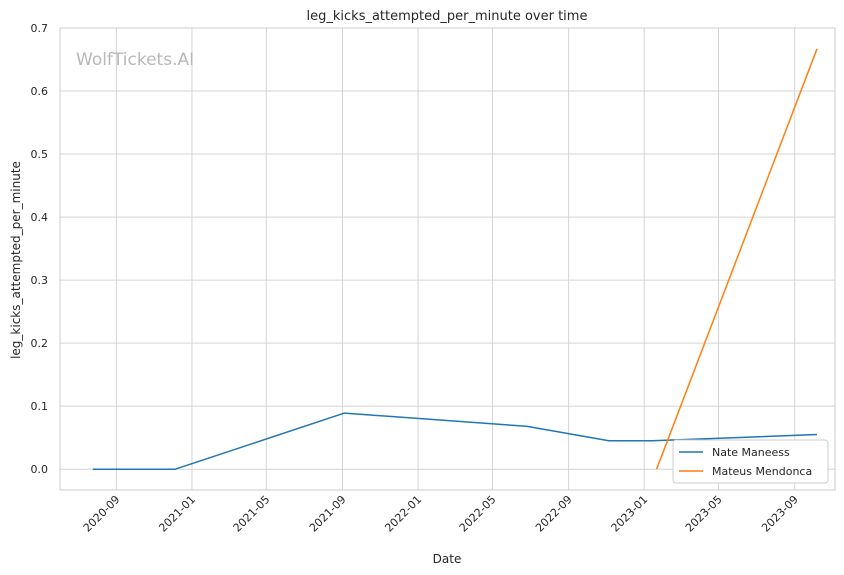  I want to click on legend-label-nate-maness: Nate Maneess, so click(751, 452).